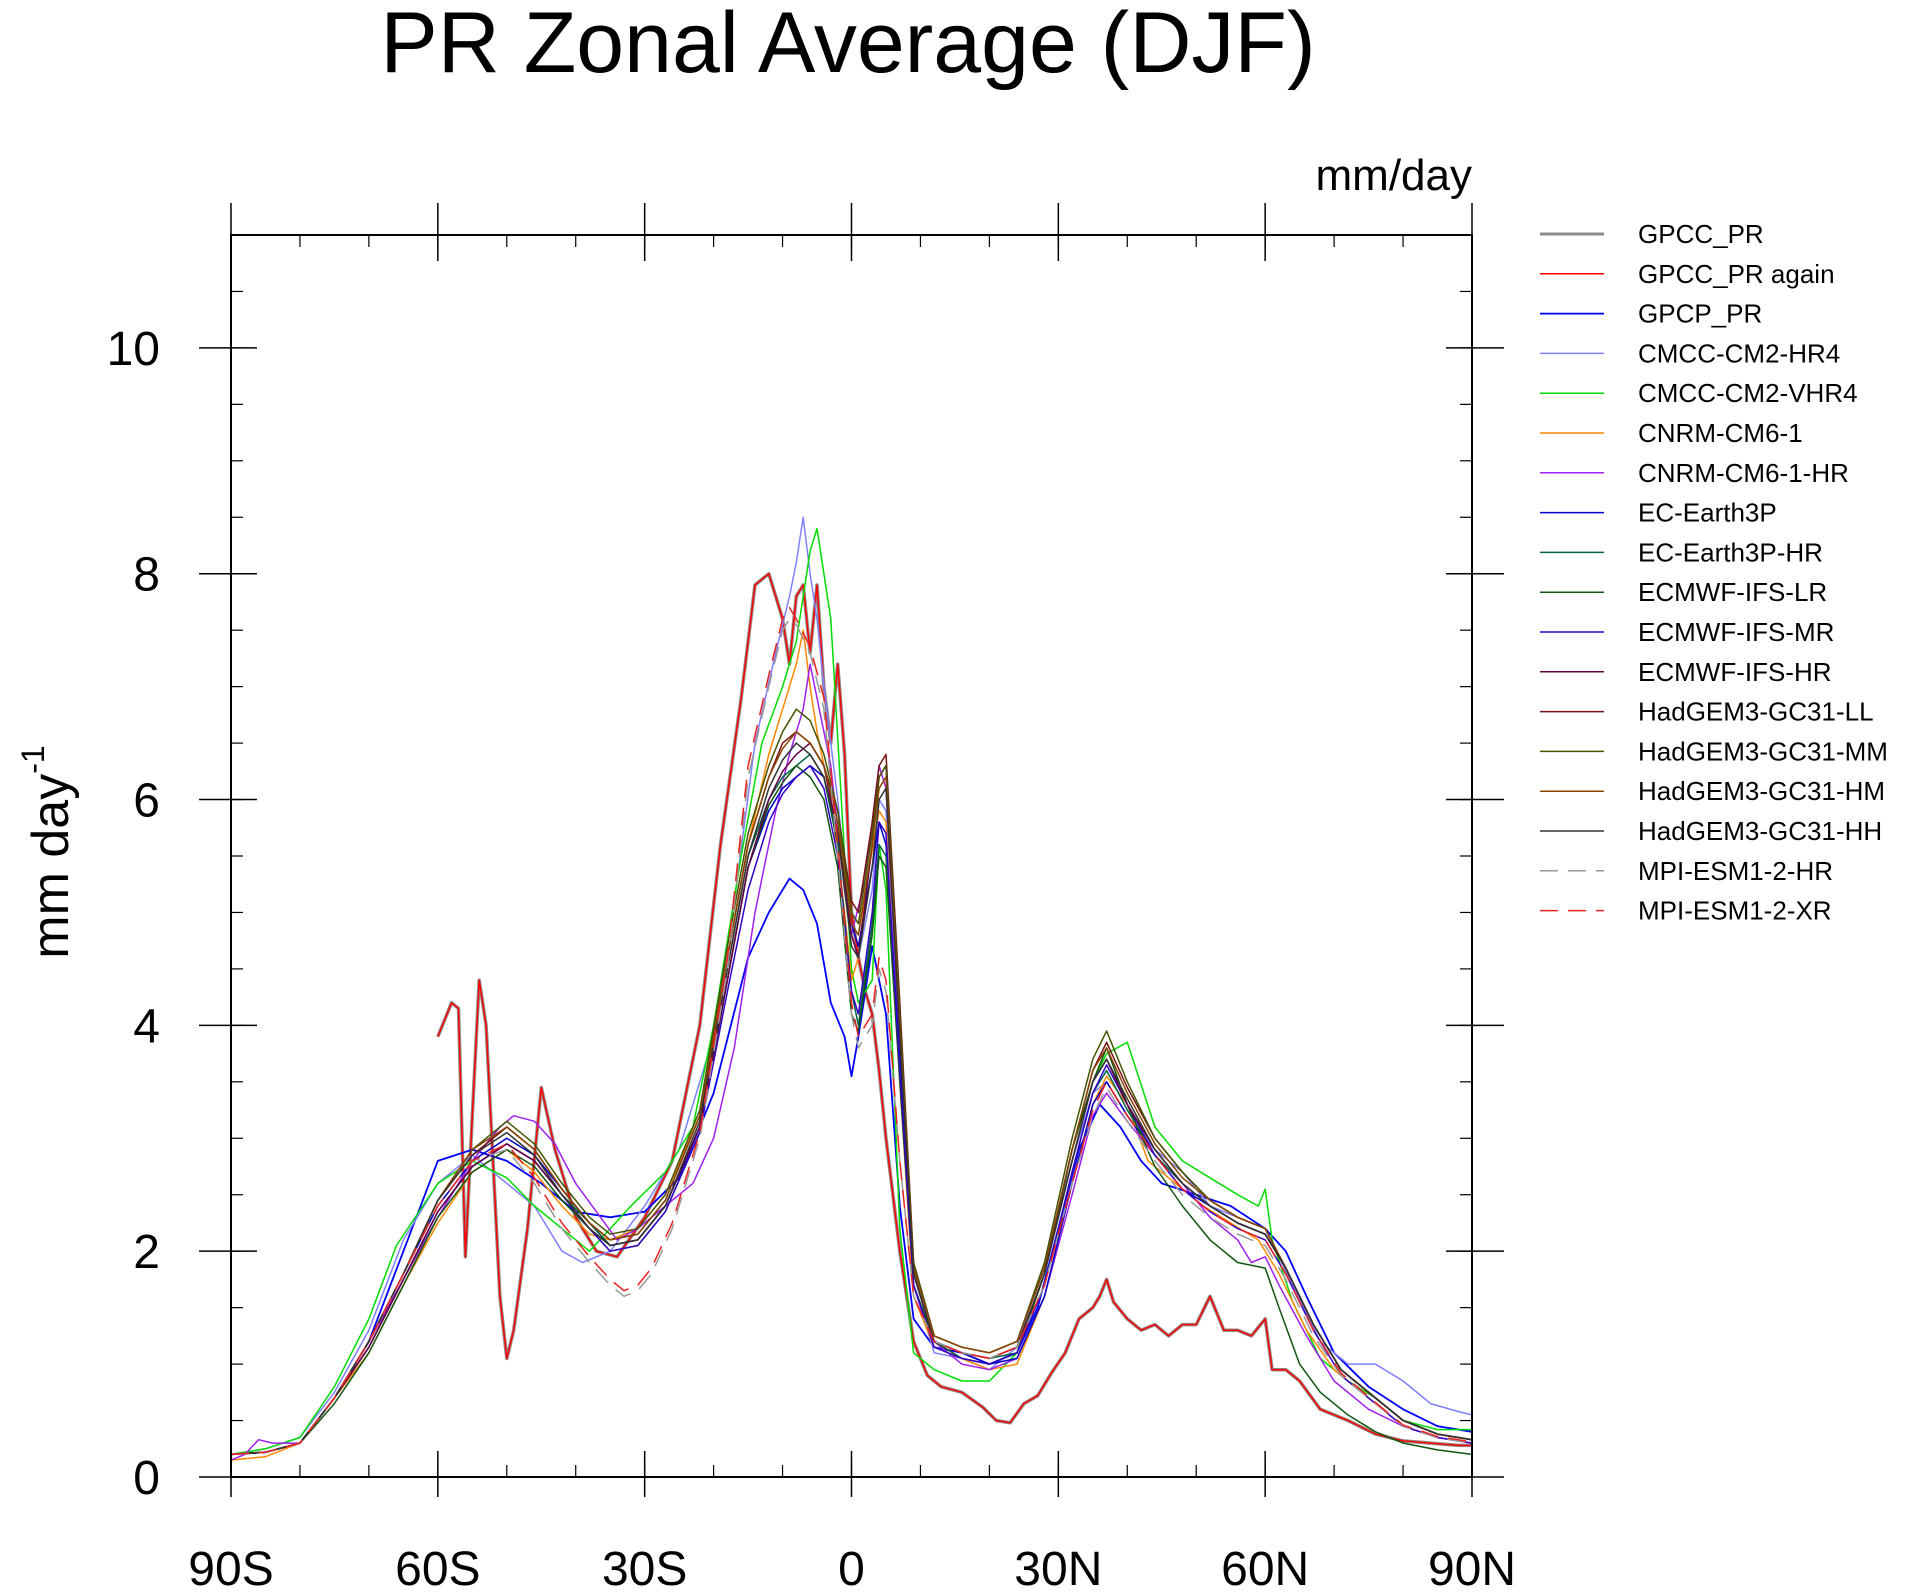  I want to click on legend-label: GPCC_PR, so click(1701, 234).